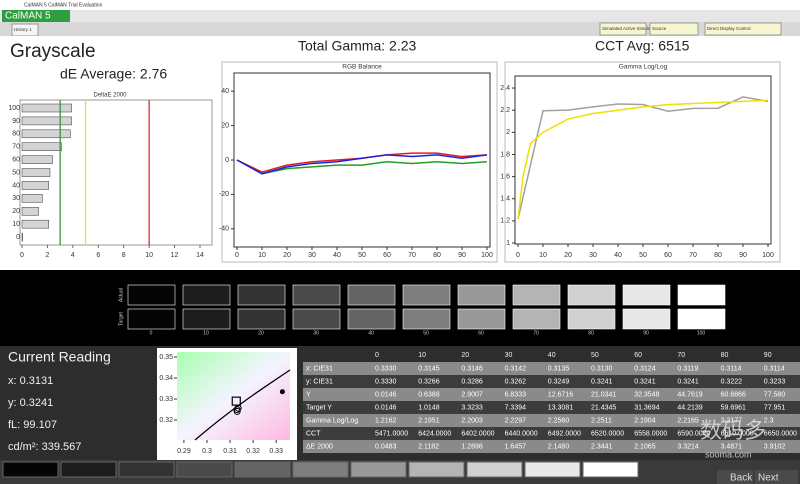 The width and height of the screenshot is (800, 484). Describe the element at coordinates (741, 478) in the screenshot. I see `back-label: Back` at that location.